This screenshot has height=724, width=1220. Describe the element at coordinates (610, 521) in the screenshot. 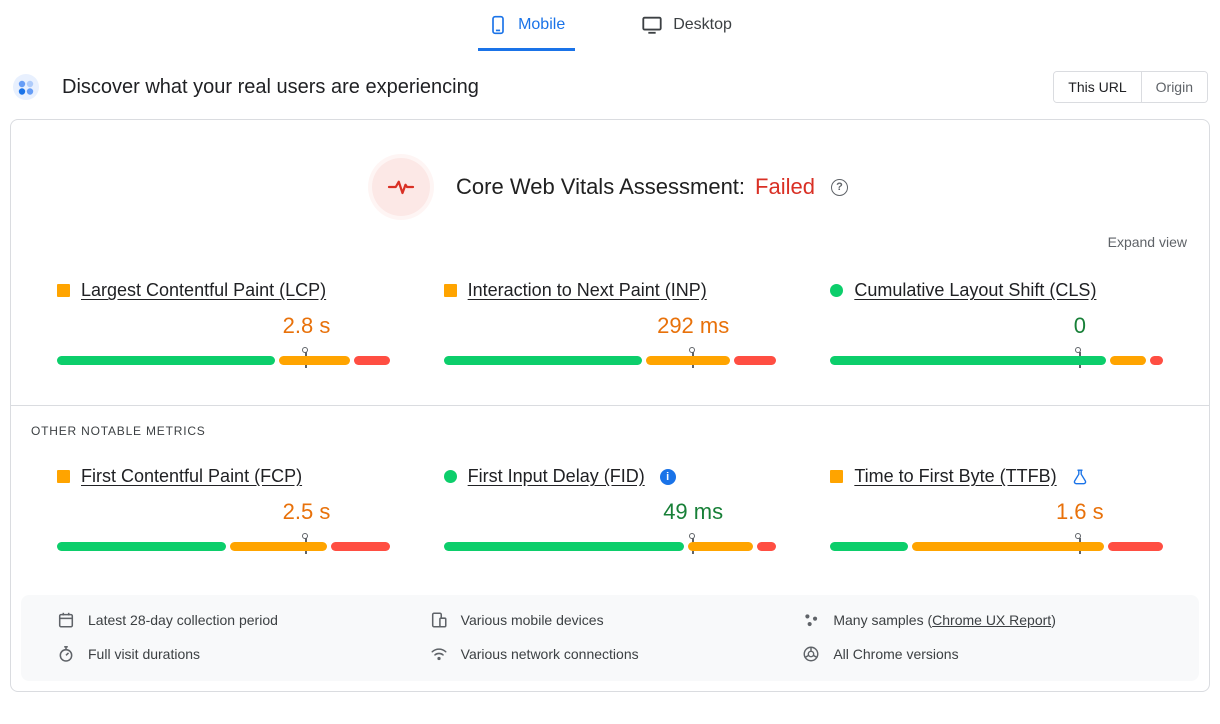

I see `metric-gauge: 49 ms` at that location.